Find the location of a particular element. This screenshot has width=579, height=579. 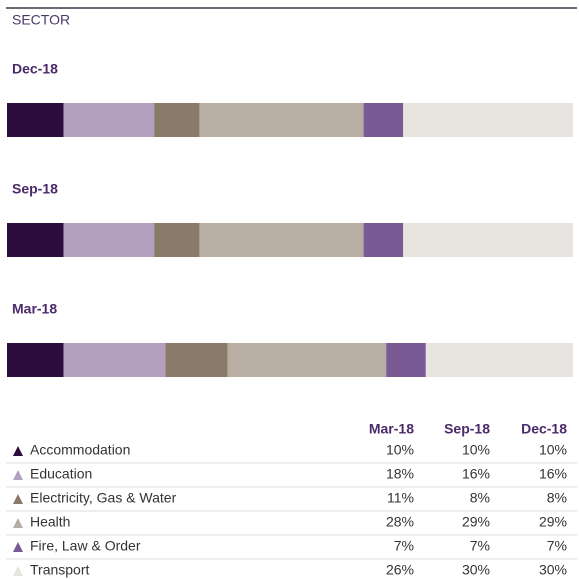

category-label: Dec-18 is located at coordinates (35, 69).